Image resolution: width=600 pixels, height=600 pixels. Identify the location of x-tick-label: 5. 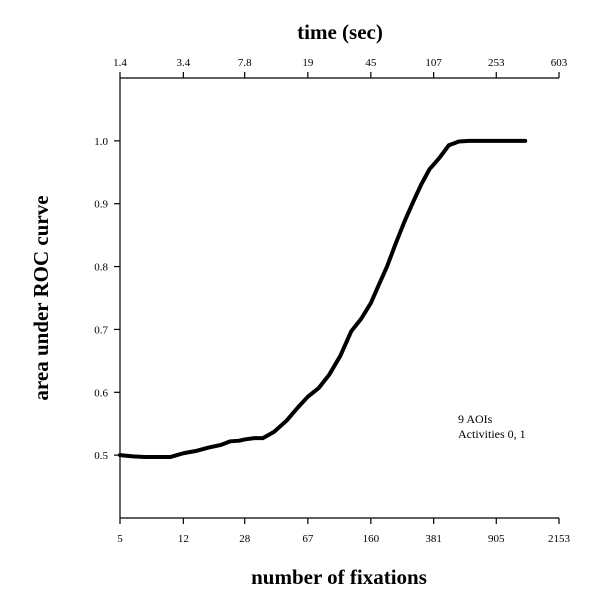
(120, 539).